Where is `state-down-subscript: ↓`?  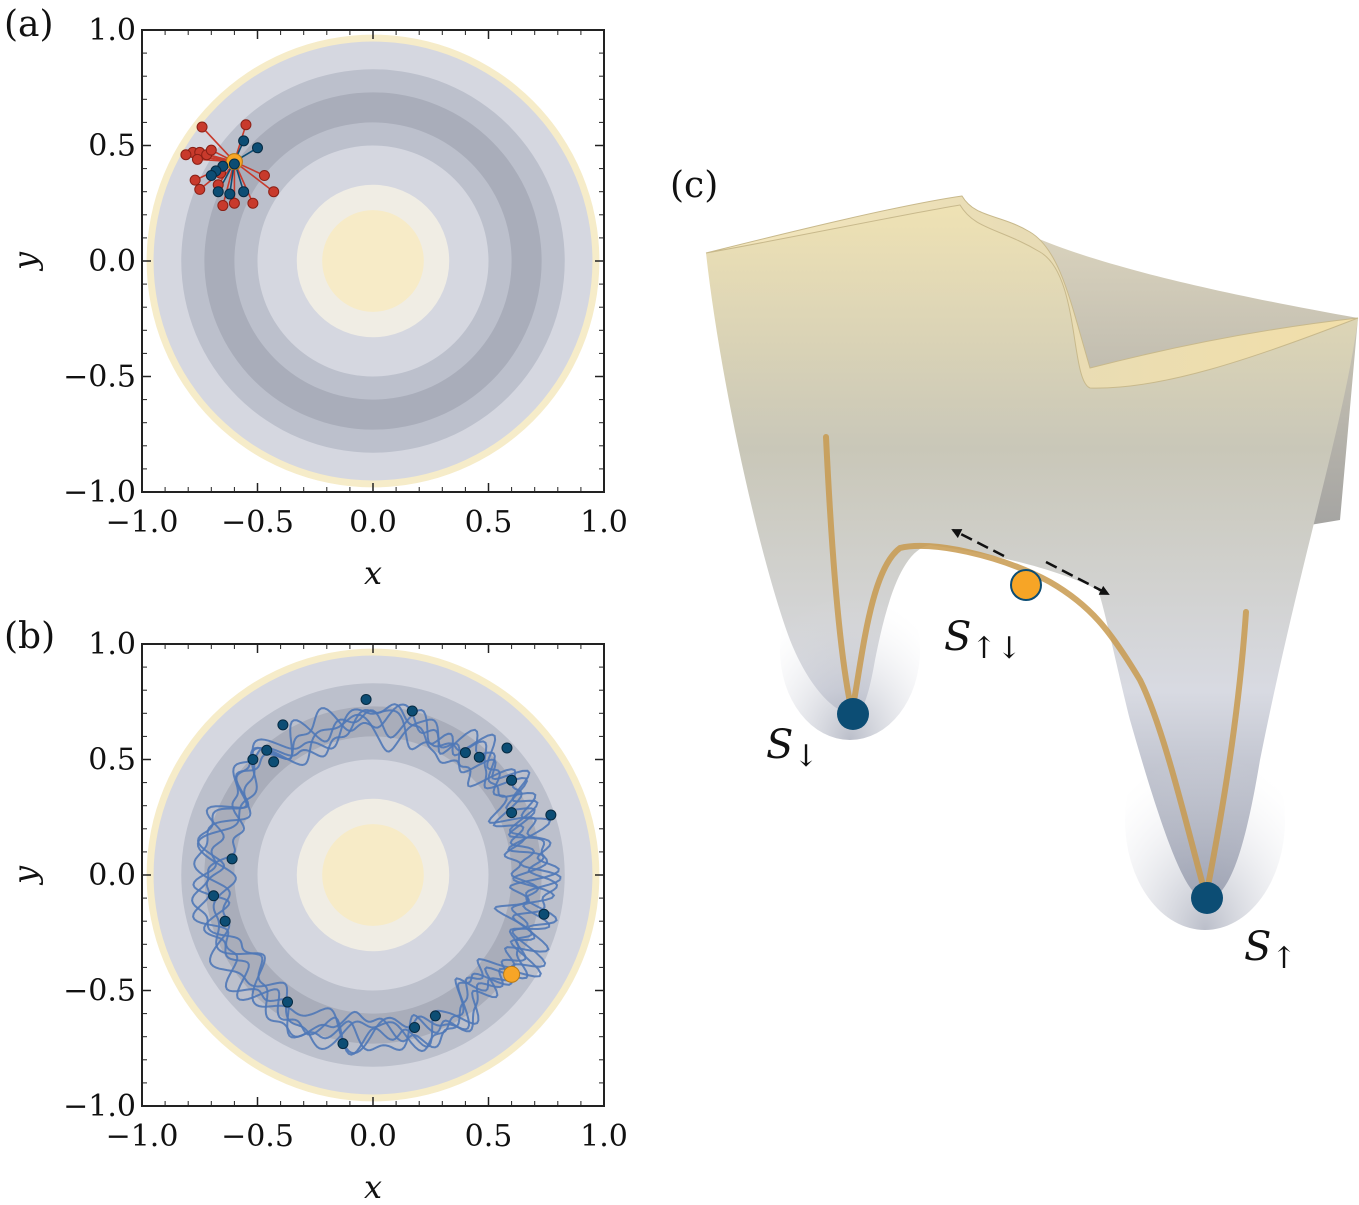 state-down-subscript: ↓ is located at coordinates (805, 756).